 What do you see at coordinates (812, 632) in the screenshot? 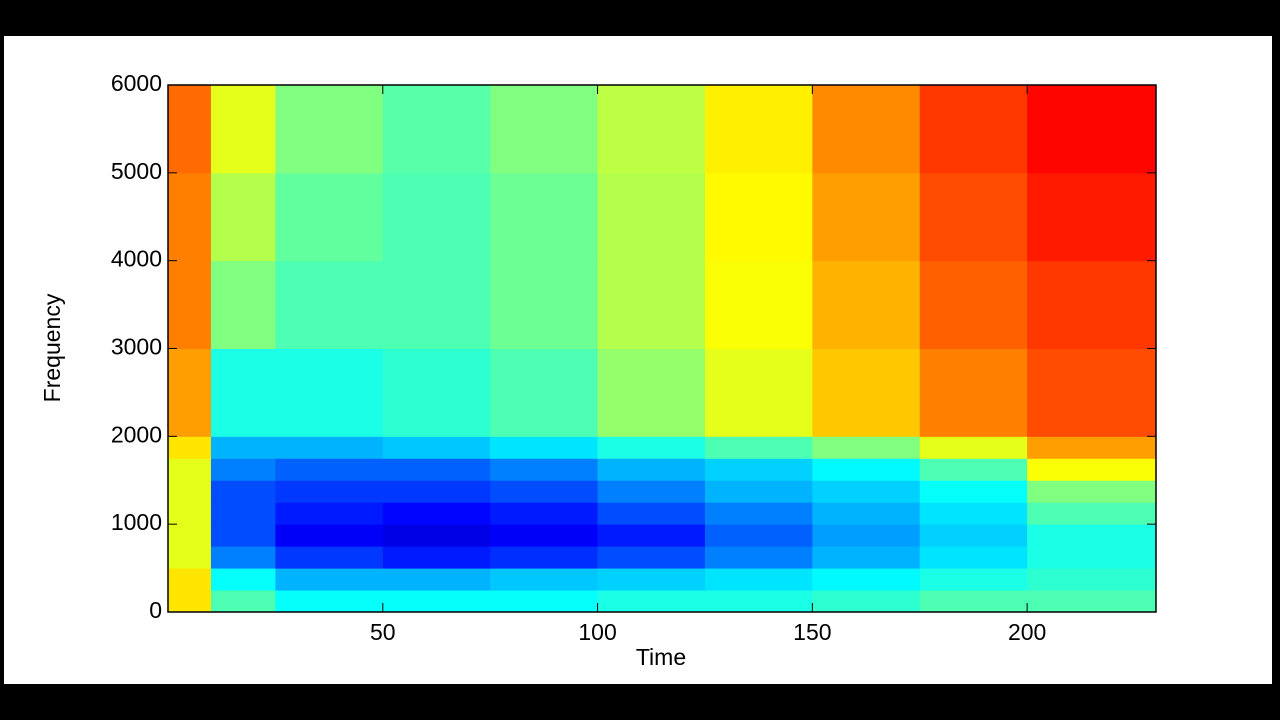
I see `x-tick-label: 150` at bounding box center [812, 632].